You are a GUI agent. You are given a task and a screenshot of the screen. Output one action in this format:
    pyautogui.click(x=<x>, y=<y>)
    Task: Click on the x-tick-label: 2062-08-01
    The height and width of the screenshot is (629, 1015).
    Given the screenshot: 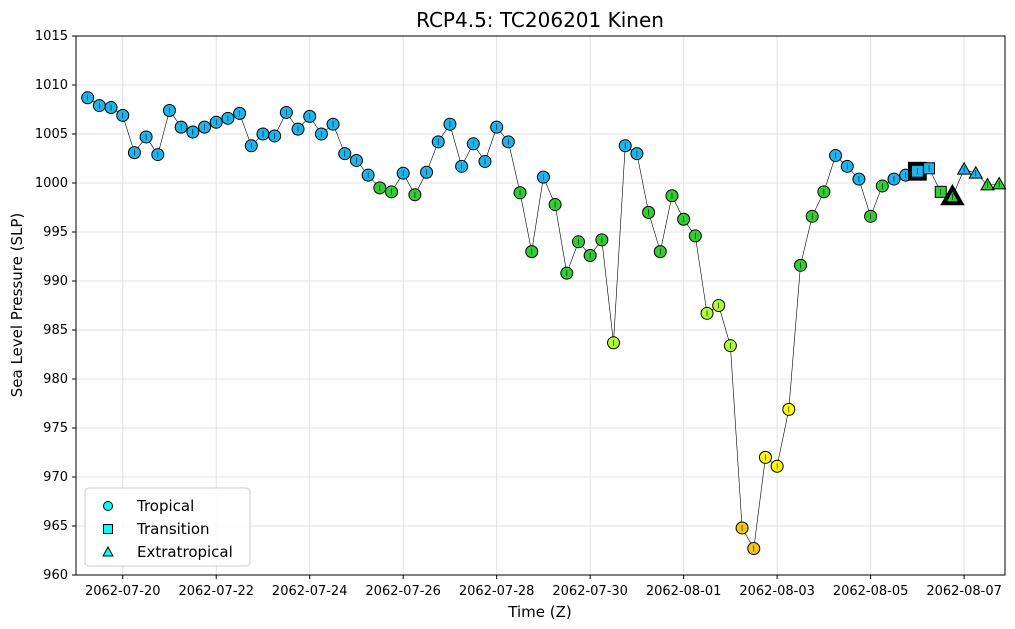 What is the action you would take?
    pyautogui.click(x=684, y=591)
    